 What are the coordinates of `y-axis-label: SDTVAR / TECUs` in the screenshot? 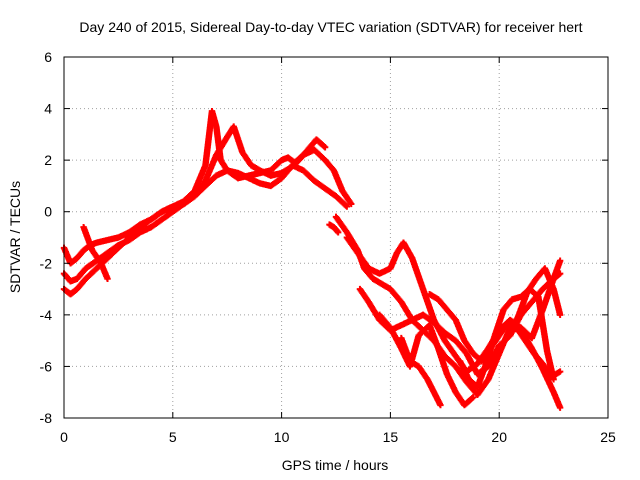 It's located at (15, 237).